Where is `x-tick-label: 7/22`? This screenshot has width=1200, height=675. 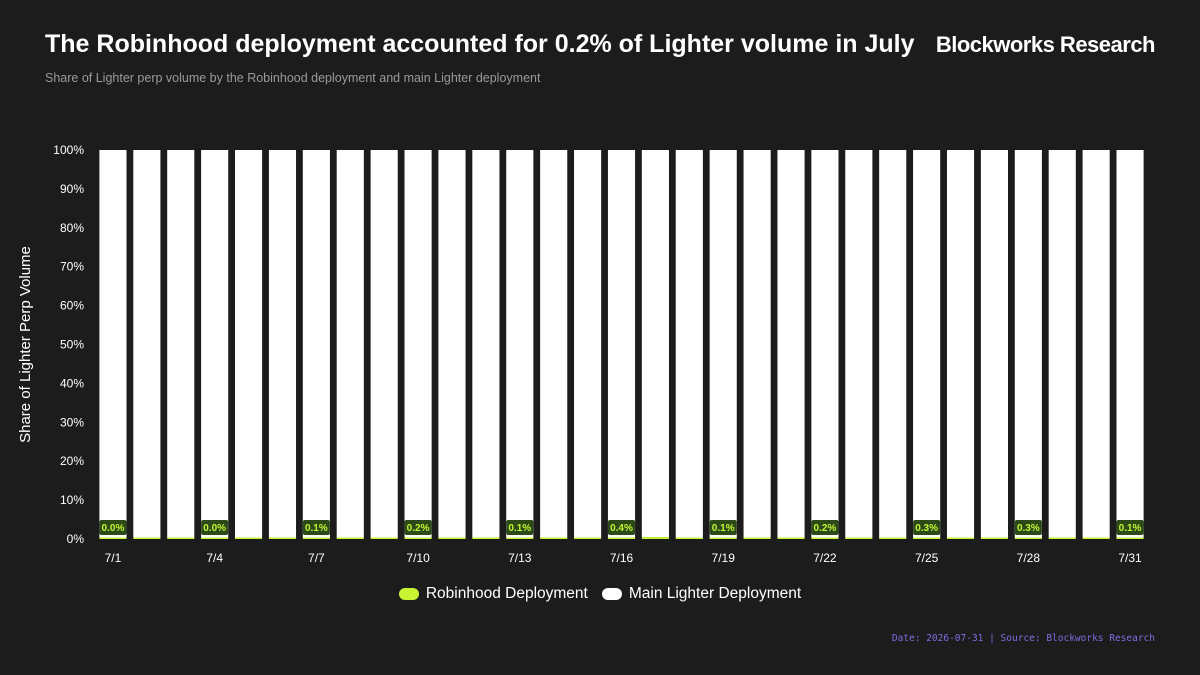 x-tick-label: 7/22 is located at coordinates (825, 558).